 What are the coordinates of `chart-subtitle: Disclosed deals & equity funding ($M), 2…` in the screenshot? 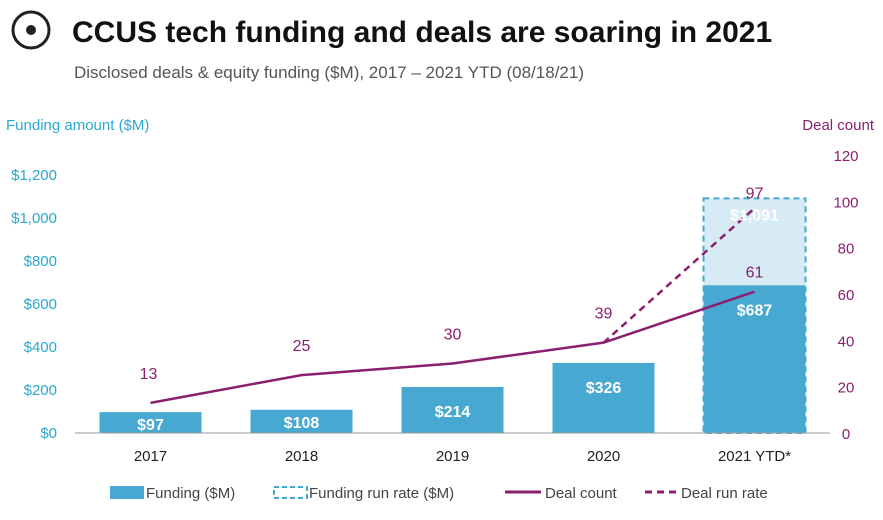 It's located at (329, 72).